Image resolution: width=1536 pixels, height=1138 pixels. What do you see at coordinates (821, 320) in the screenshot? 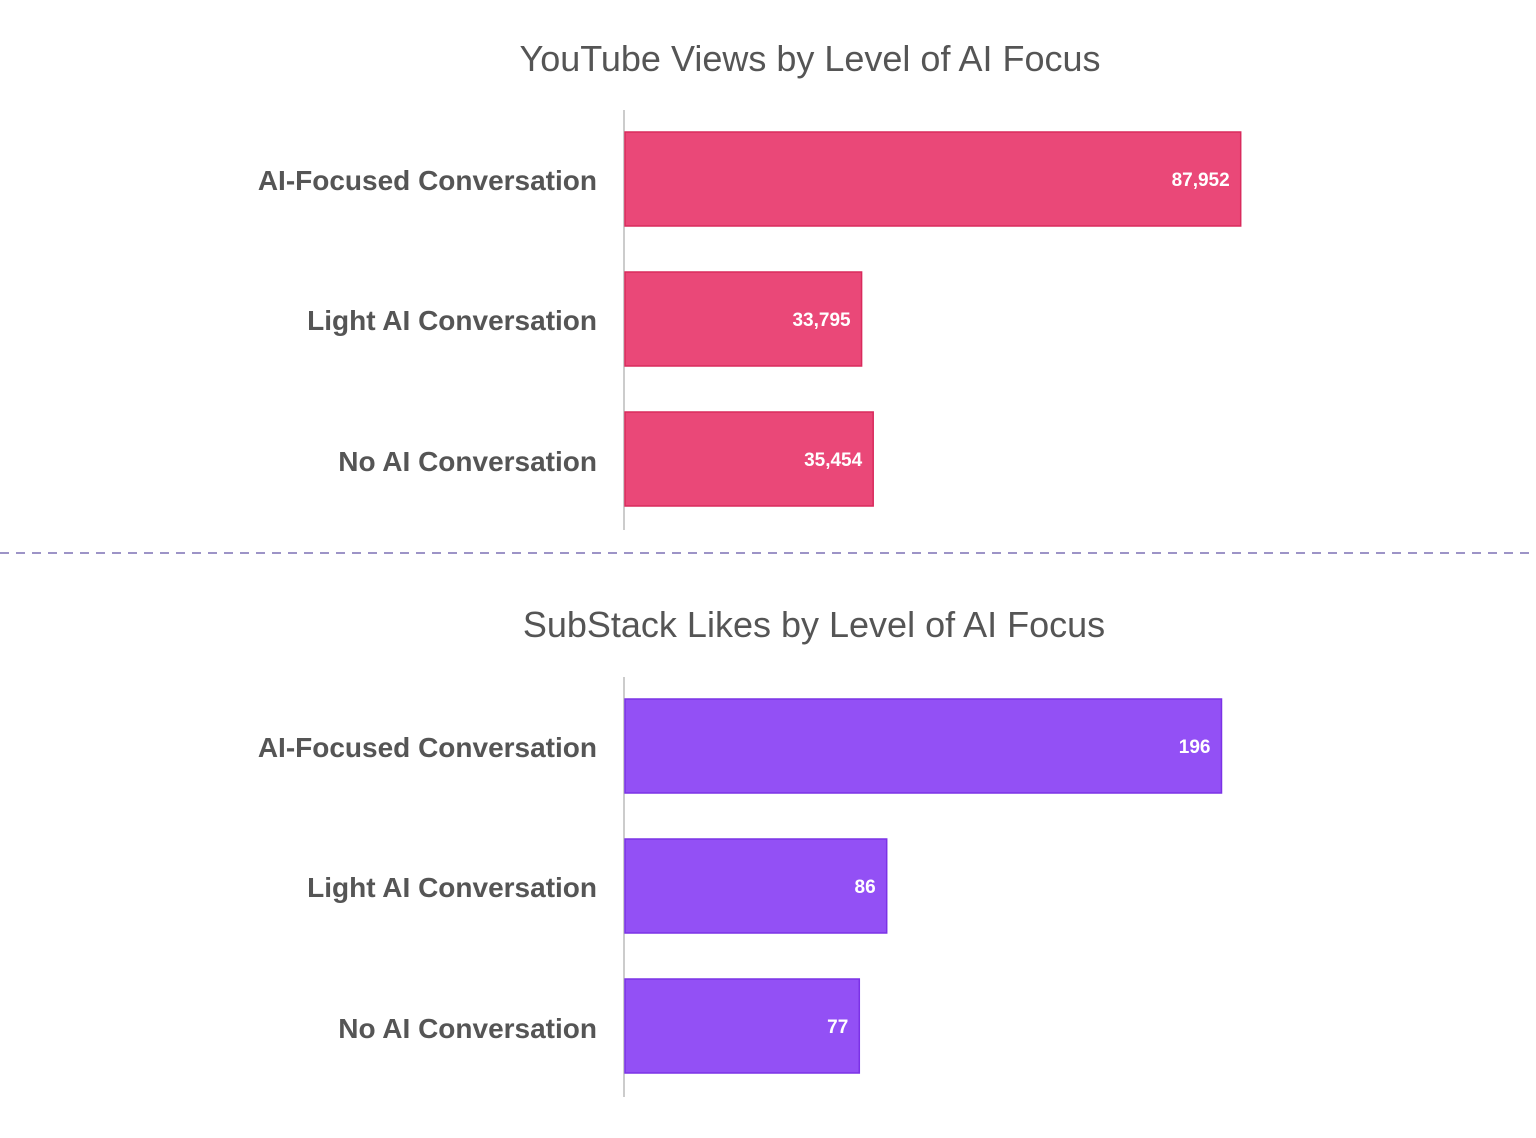
I see `data-label: 33,795` at bounding box center [821, 320].